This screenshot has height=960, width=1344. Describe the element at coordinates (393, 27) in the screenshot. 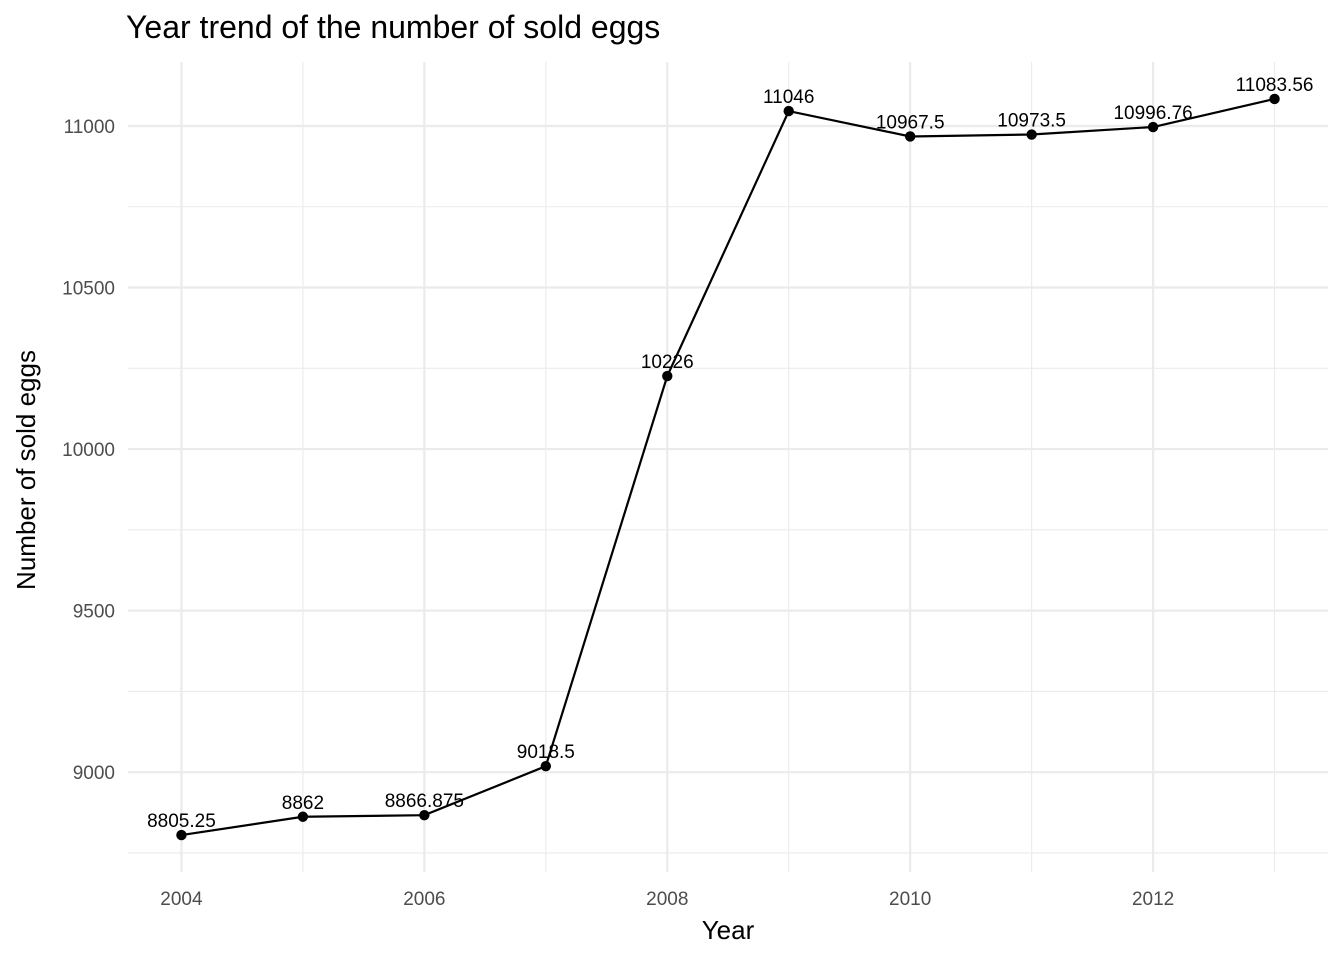

I see `chart-title: Year trend of the number of sold eggs` at that location.